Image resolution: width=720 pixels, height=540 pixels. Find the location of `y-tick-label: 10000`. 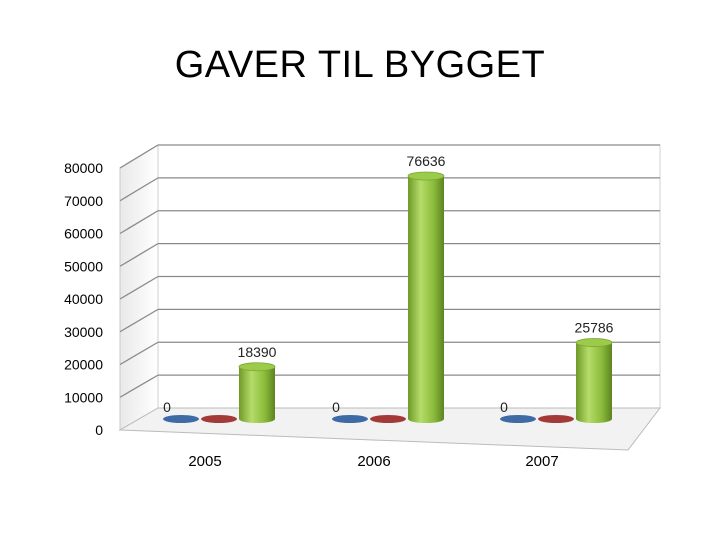

y-tick-label: 10000 is located at coordinates (83, 397).